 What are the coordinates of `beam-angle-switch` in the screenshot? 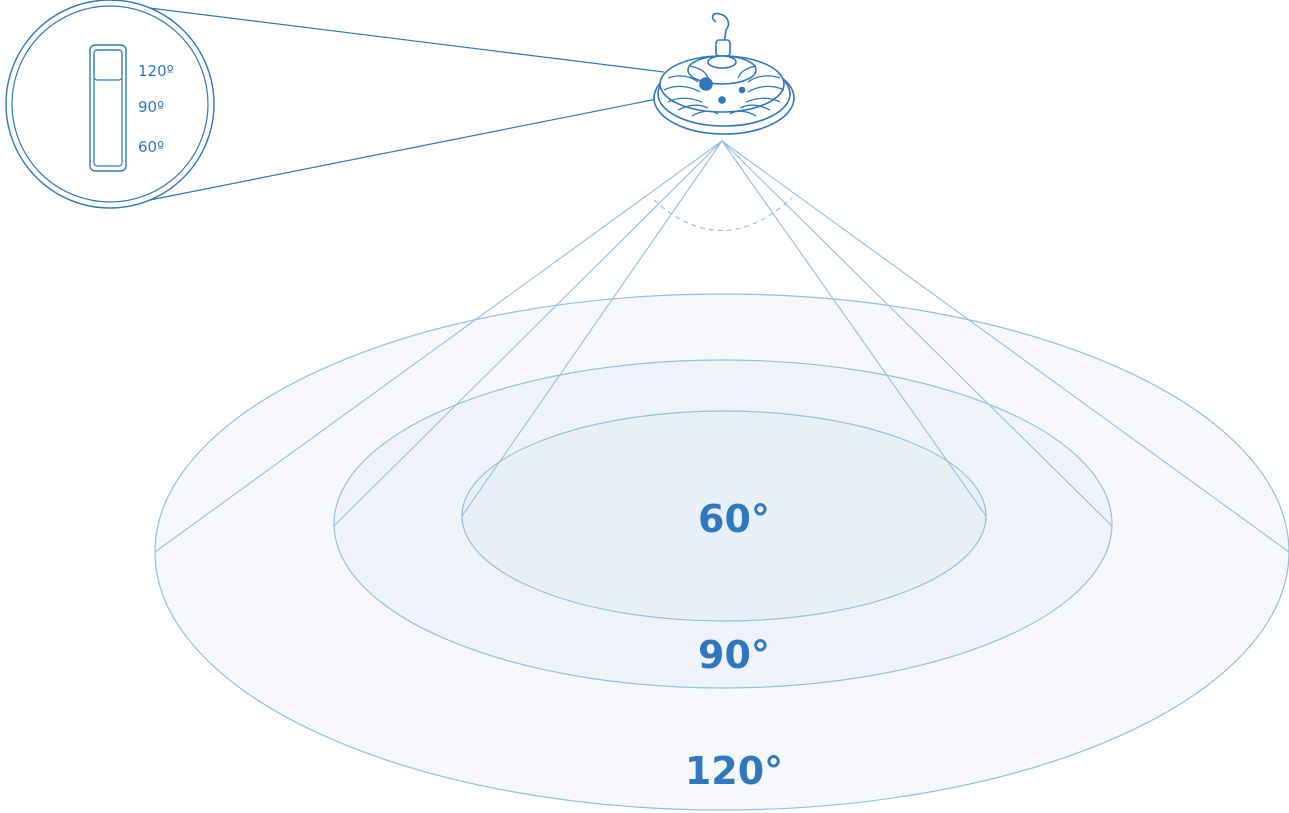 It's located at (108, 108).